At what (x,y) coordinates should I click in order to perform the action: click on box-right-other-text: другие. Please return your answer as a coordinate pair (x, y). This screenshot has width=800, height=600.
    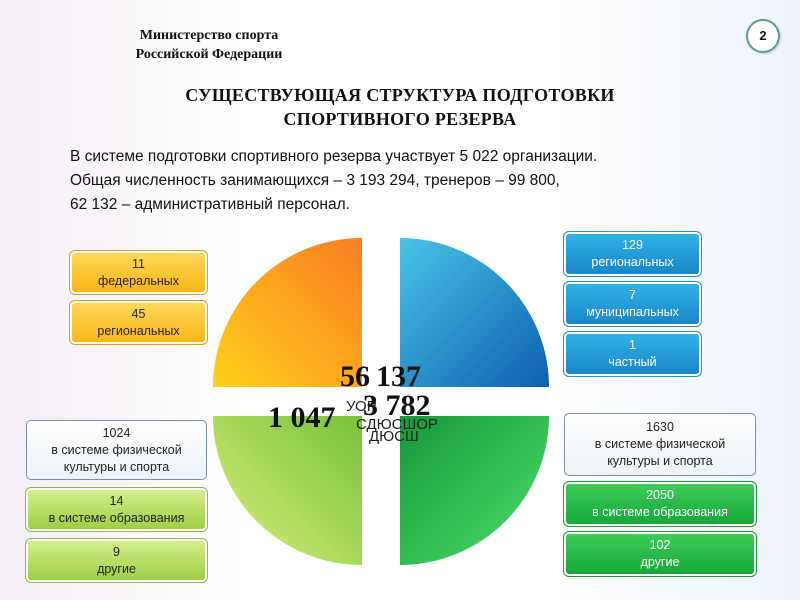
    Looking at the image, I should click on (660, 562).